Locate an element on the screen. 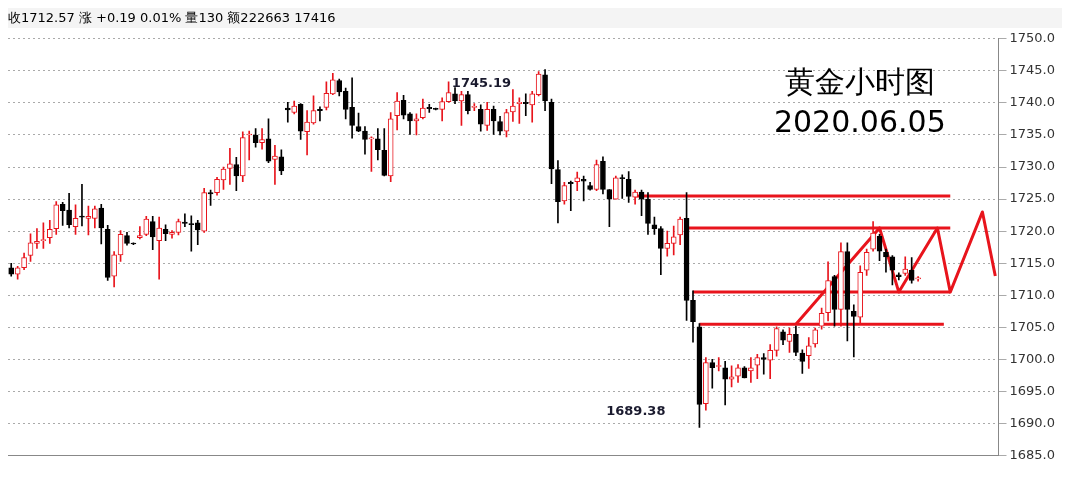  y-tick-label: 1750.0 is located at coordinates (1032, 38).